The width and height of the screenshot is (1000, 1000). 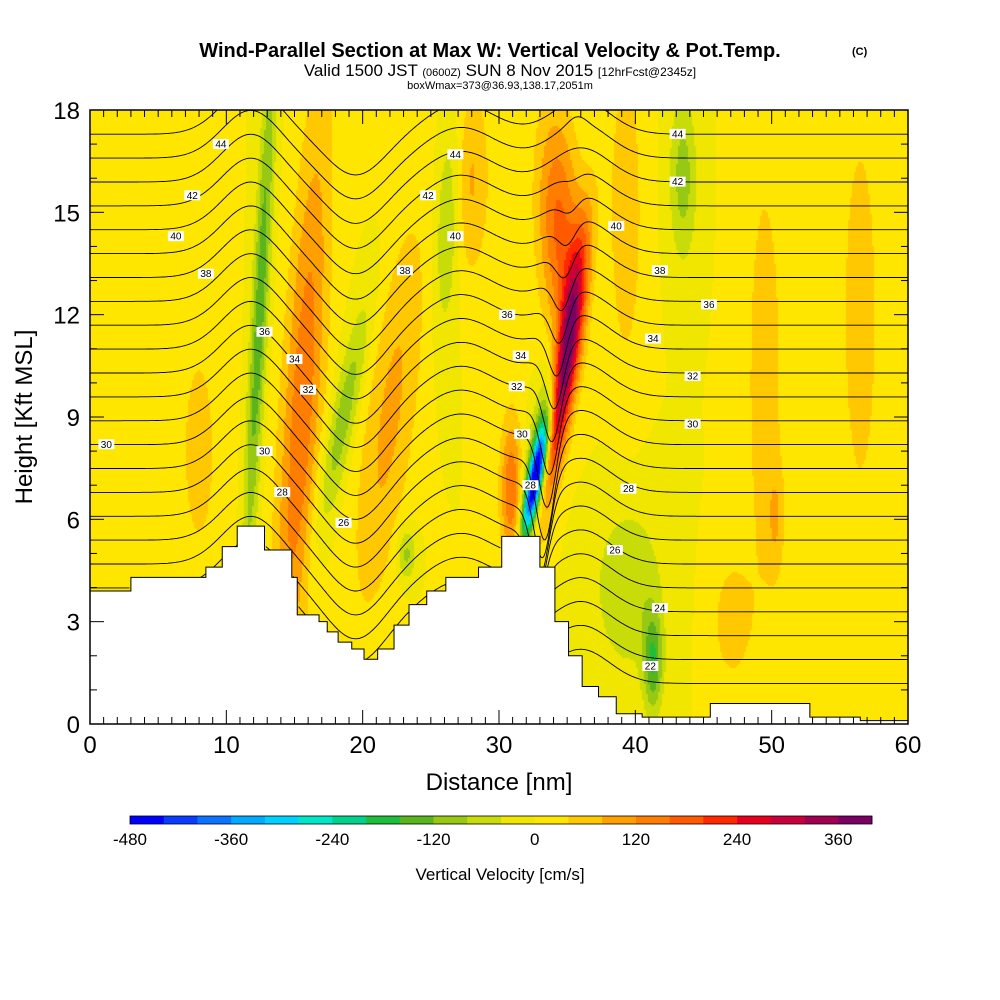 I want to click on x-axis-label: Distance [nm], so click(x=499, y=782).